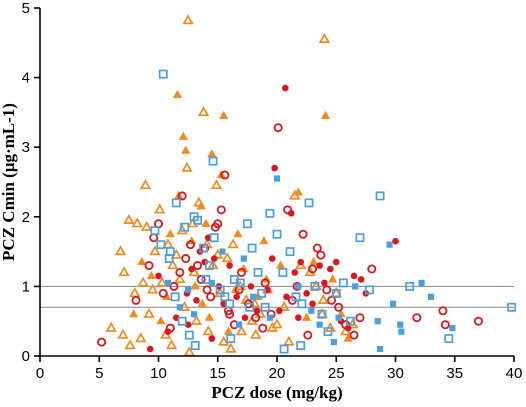  What do you see at coordinates (279, 369) in the screenshot?
I see `x-axis-ticks: 0 5 10 15 20 25 30 35 40` at bounding box center [279, 369].